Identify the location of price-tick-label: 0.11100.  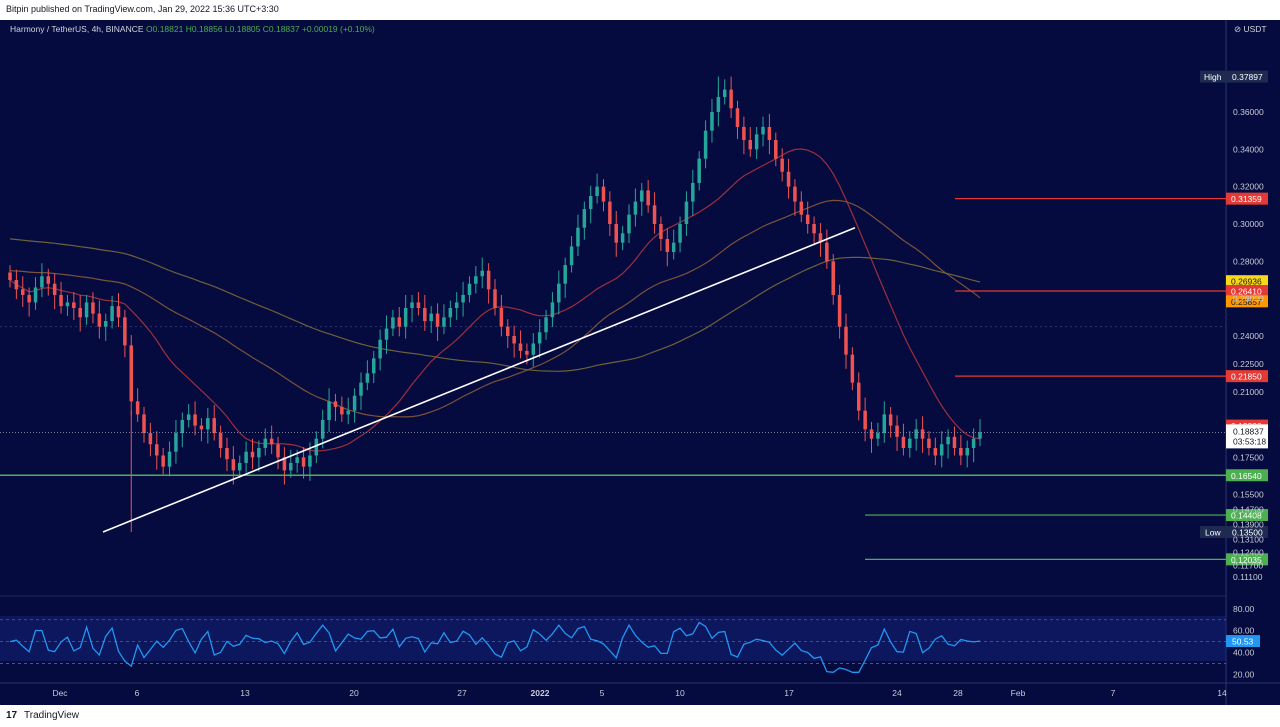
(1248, 577).